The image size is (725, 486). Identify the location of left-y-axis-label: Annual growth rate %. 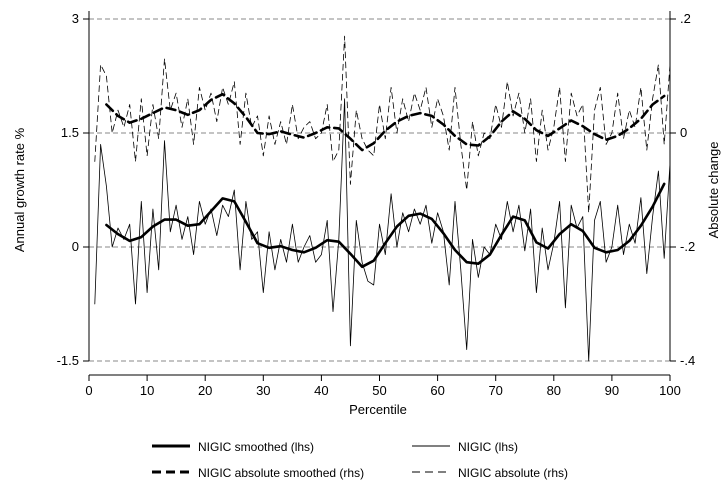
(19, 189).